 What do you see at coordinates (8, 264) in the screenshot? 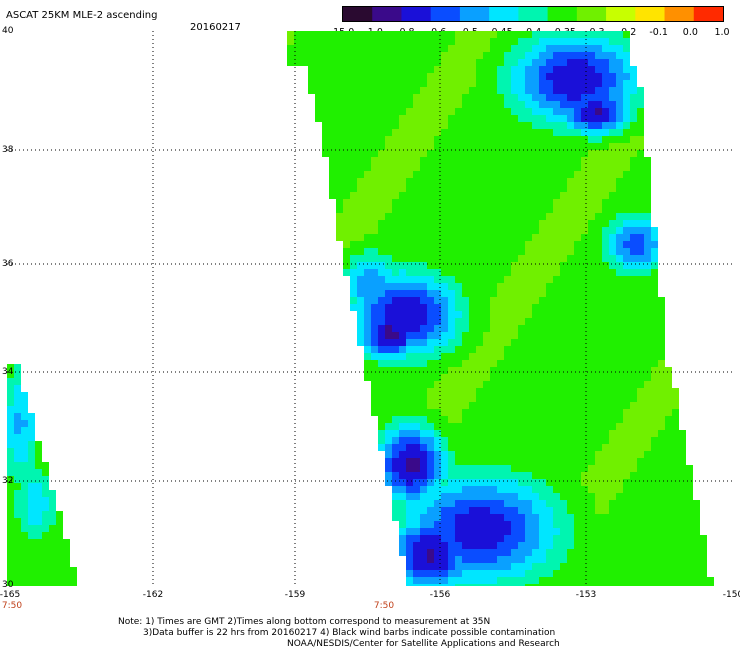
I see `y-tick-label: 36` at bounding box center [8, 264].